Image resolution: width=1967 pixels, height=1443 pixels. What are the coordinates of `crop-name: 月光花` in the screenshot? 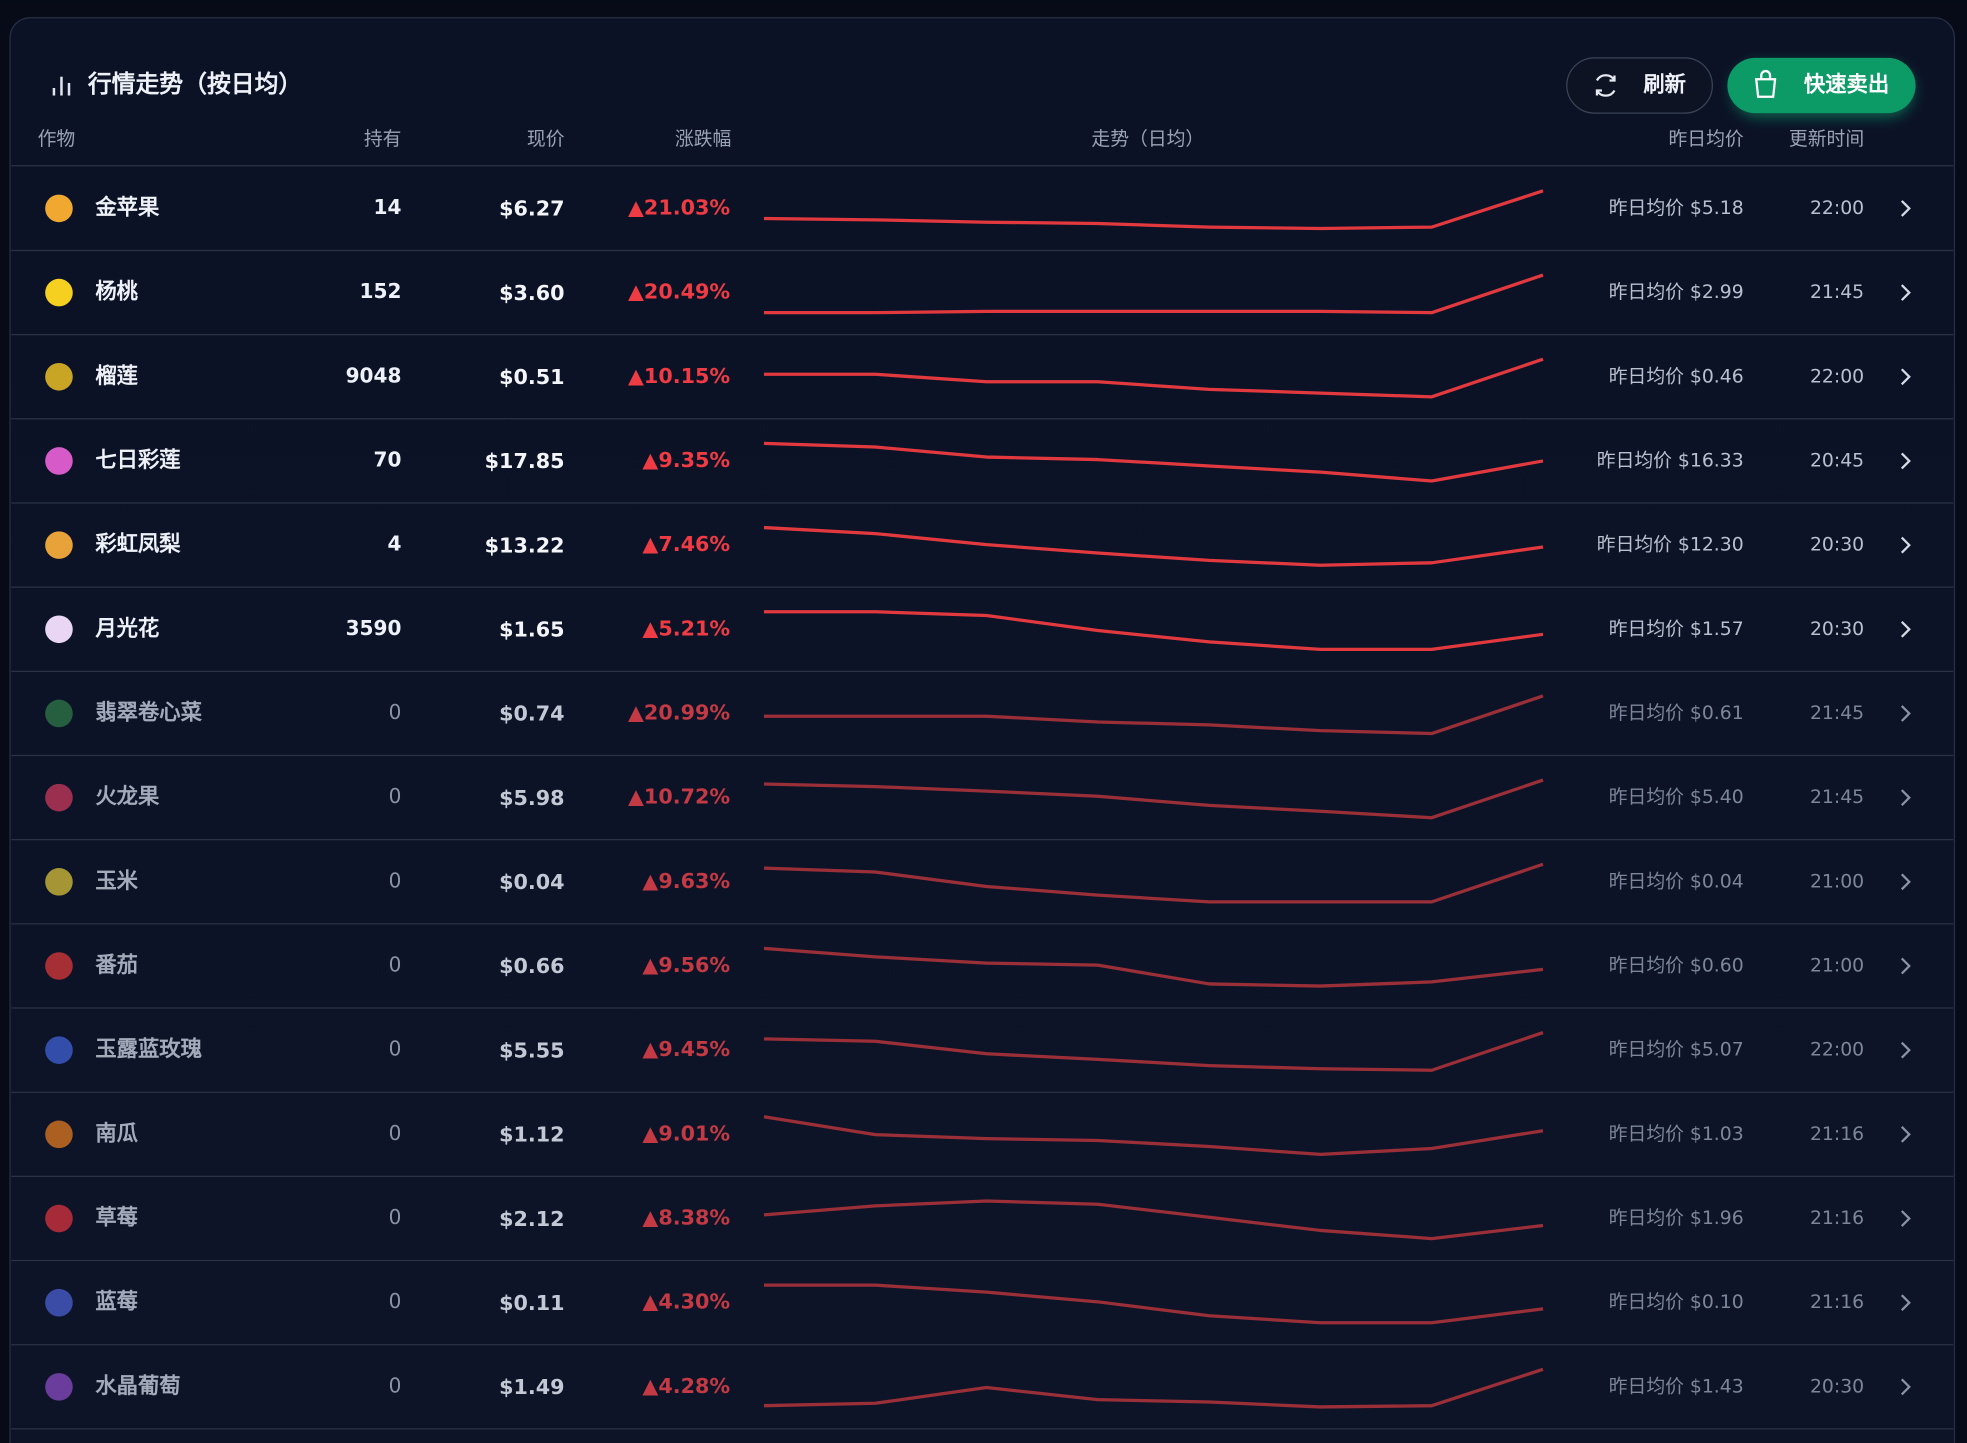 It's located at (126, 628).